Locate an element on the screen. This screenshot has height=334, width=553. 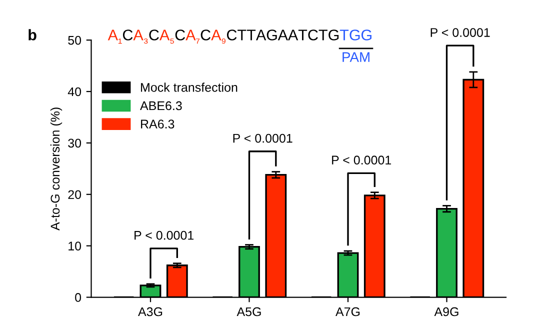
text: b is located at coordinates (32, 34).